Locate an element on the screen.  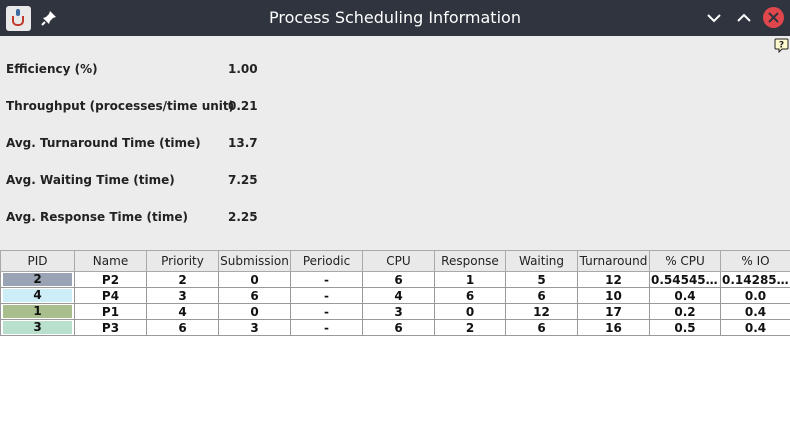
avg-response-label: Avg. Response Time (time) is located at coordinates (97, 217).